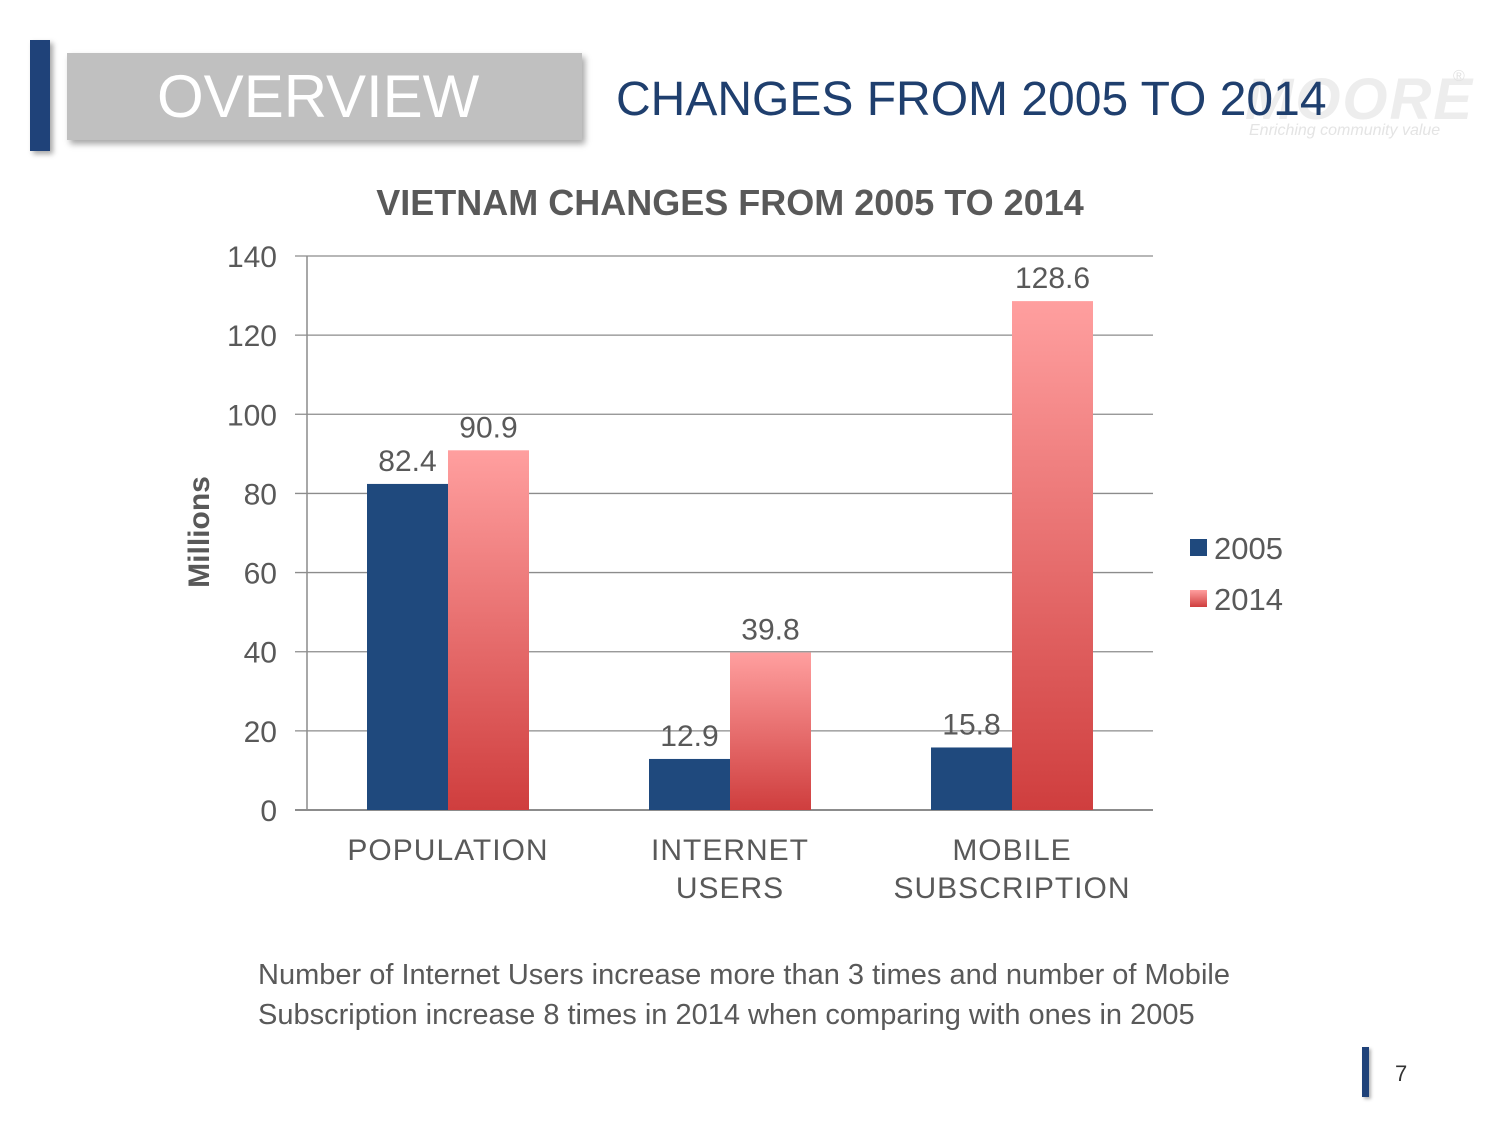 This screenshot has height=1125, width=1500. What do you see at coordinates (1248, 548) in the screenshot?
I see `legend-label: 2005` at bounding box center [1248, 548].